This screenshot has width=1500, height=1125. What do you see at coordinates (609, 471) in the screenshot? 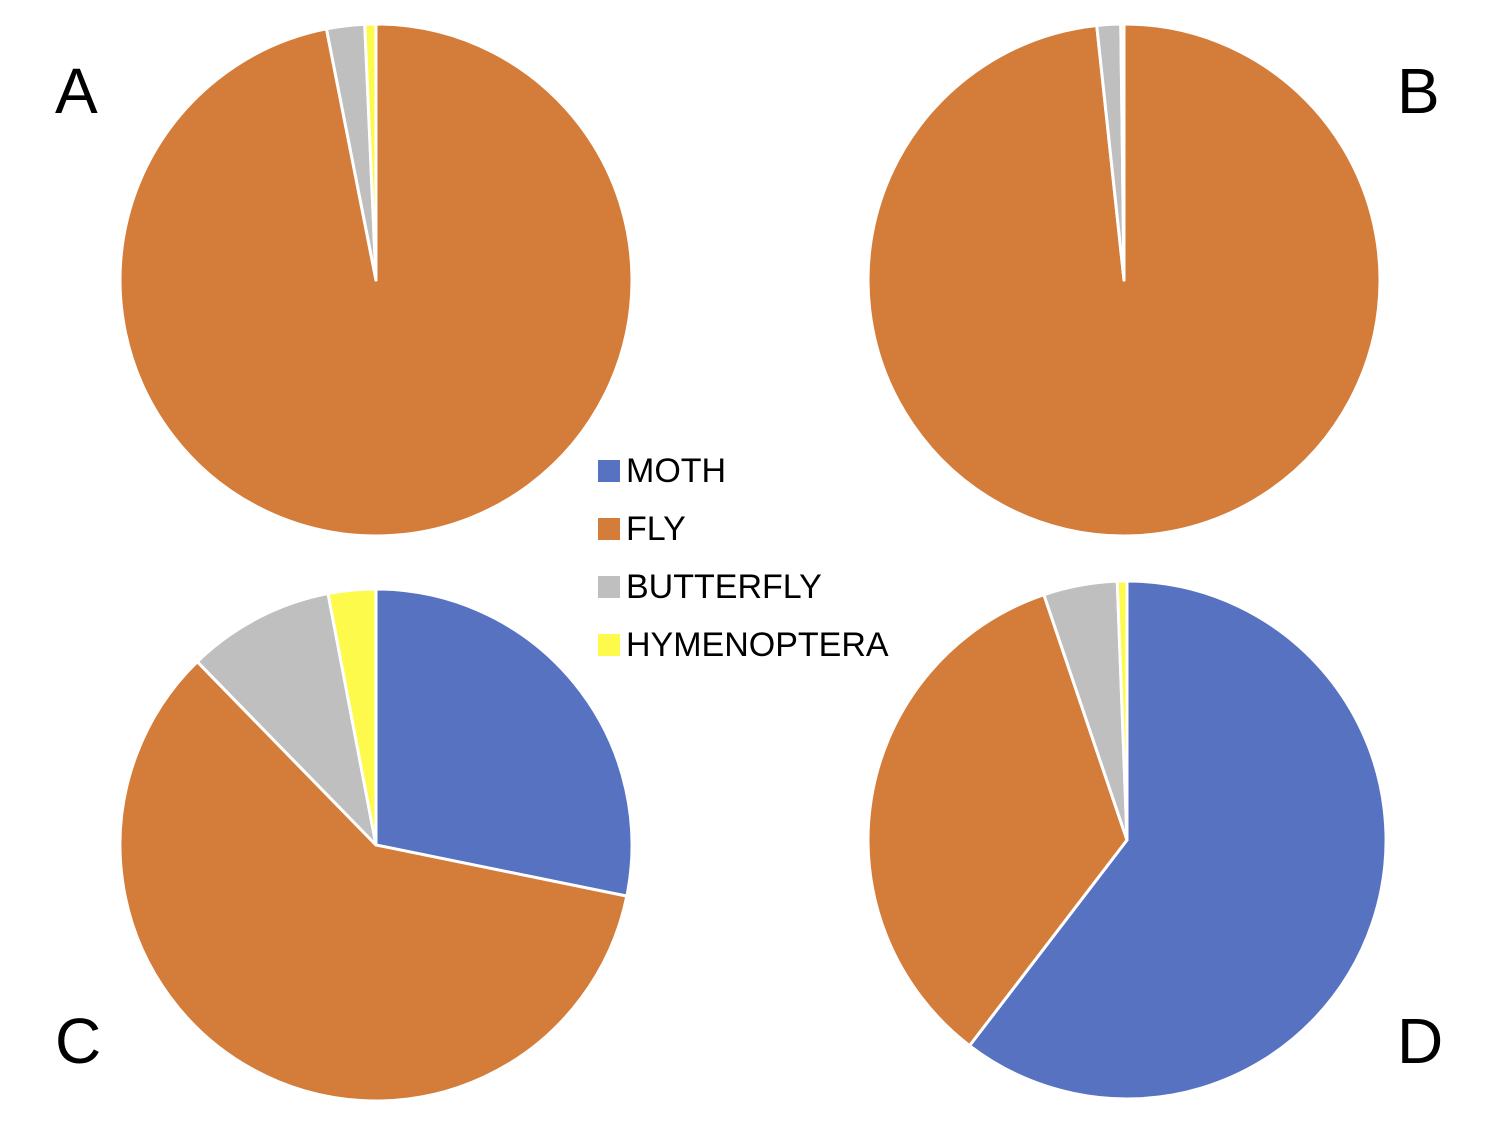
I see `legend-swatch-moth` at bounding box center [609, 471].